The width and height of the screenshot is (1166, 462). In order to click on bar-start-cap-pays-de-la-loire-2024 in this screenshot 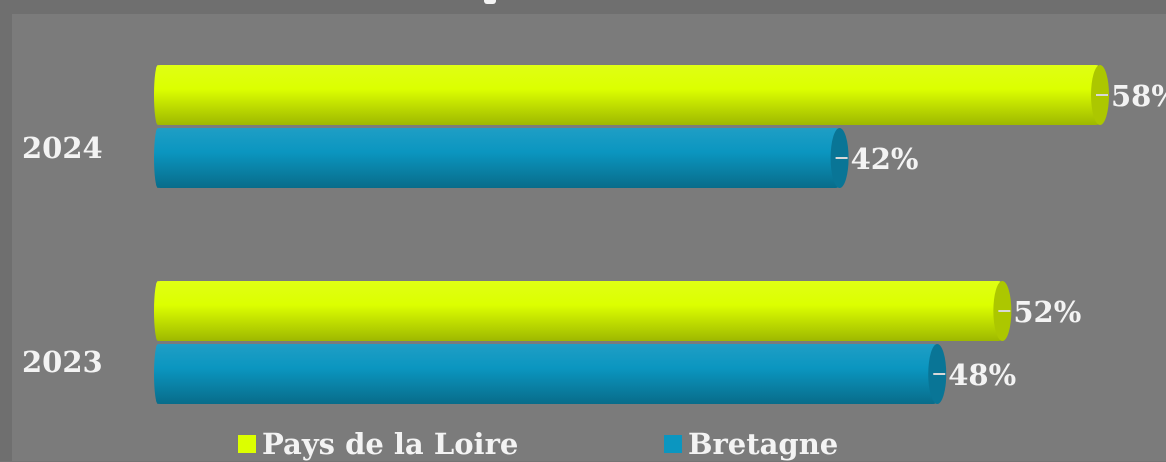, I will do `click(158, 95)`.